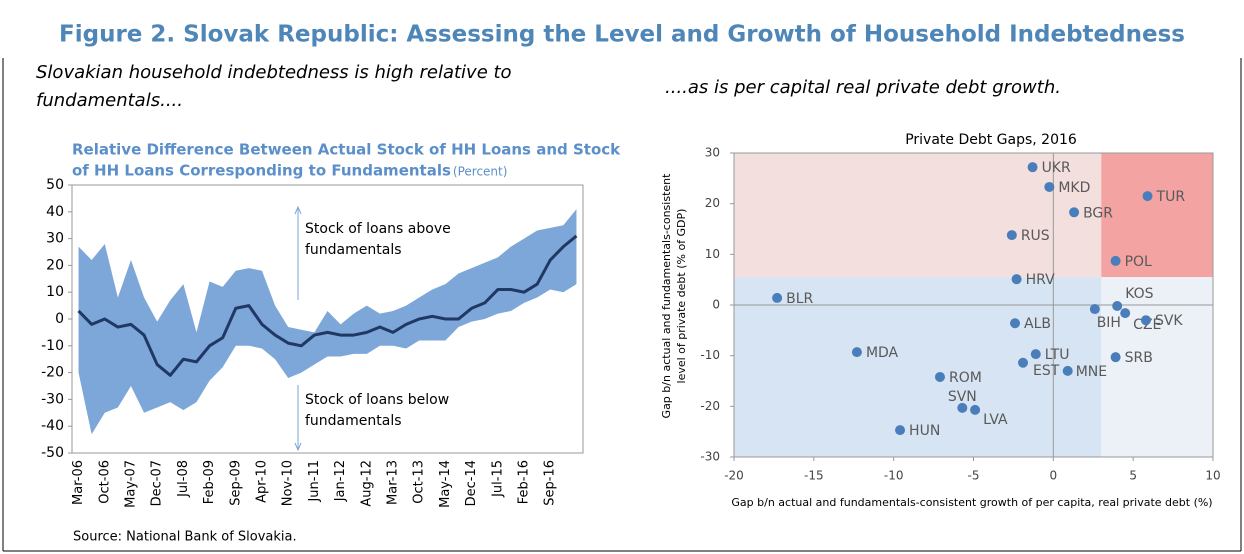 Image resolution: width=1244 pixels, height=554 pixels. Describe the element at coordinates (377, 400) in the screenshot. I see `annotation: Stock of loans below` at that location.